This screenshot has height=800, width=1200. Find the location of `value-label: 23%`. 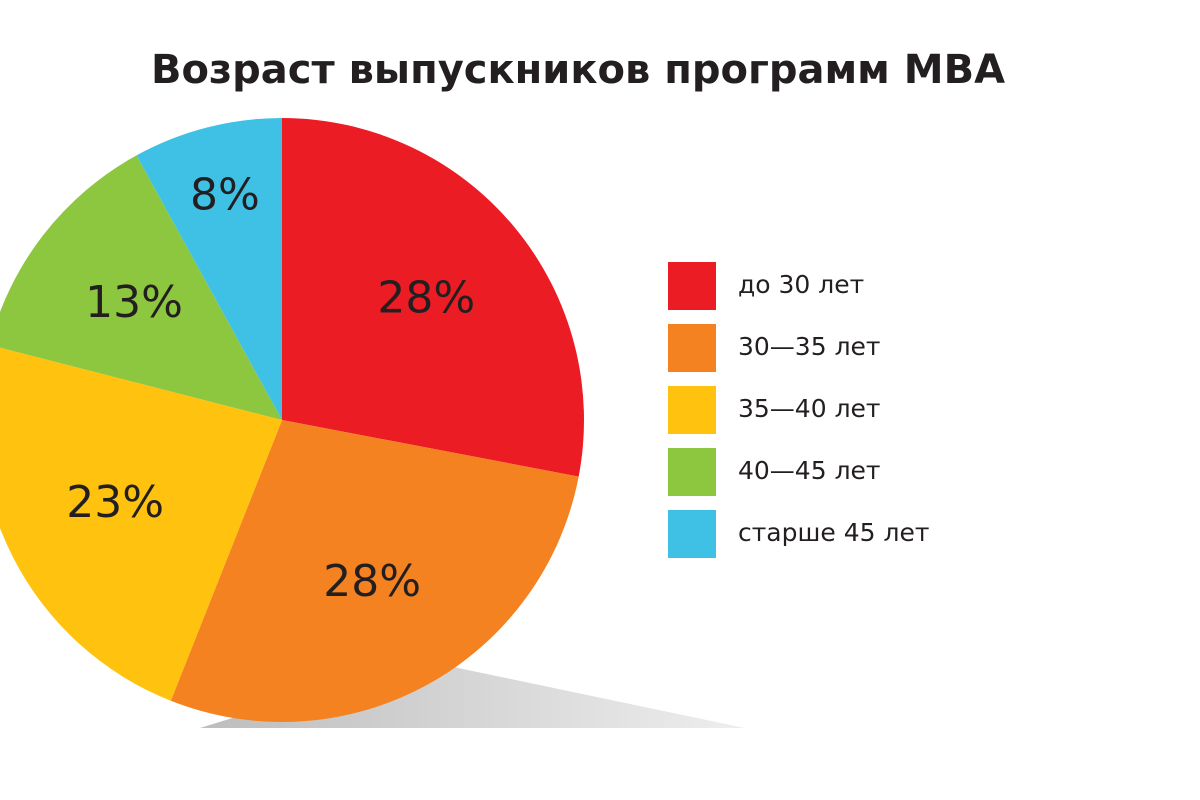

value-label: 23% is located at coordinates (115, 502).